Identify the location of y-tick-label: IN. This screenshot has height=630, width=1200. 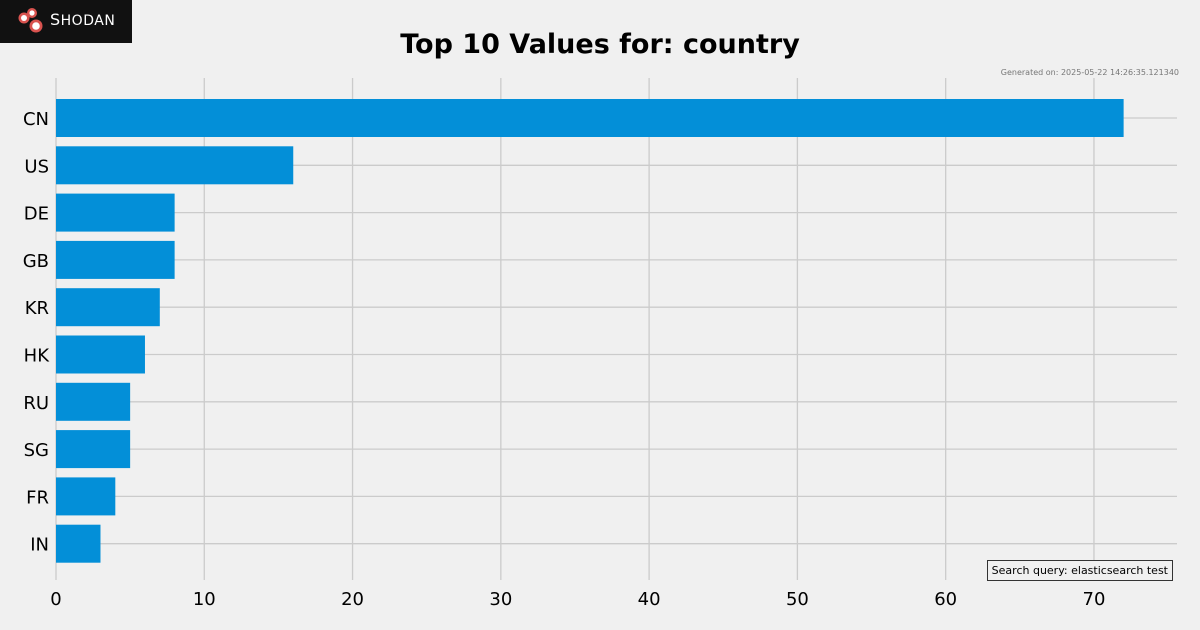
(39, 545).